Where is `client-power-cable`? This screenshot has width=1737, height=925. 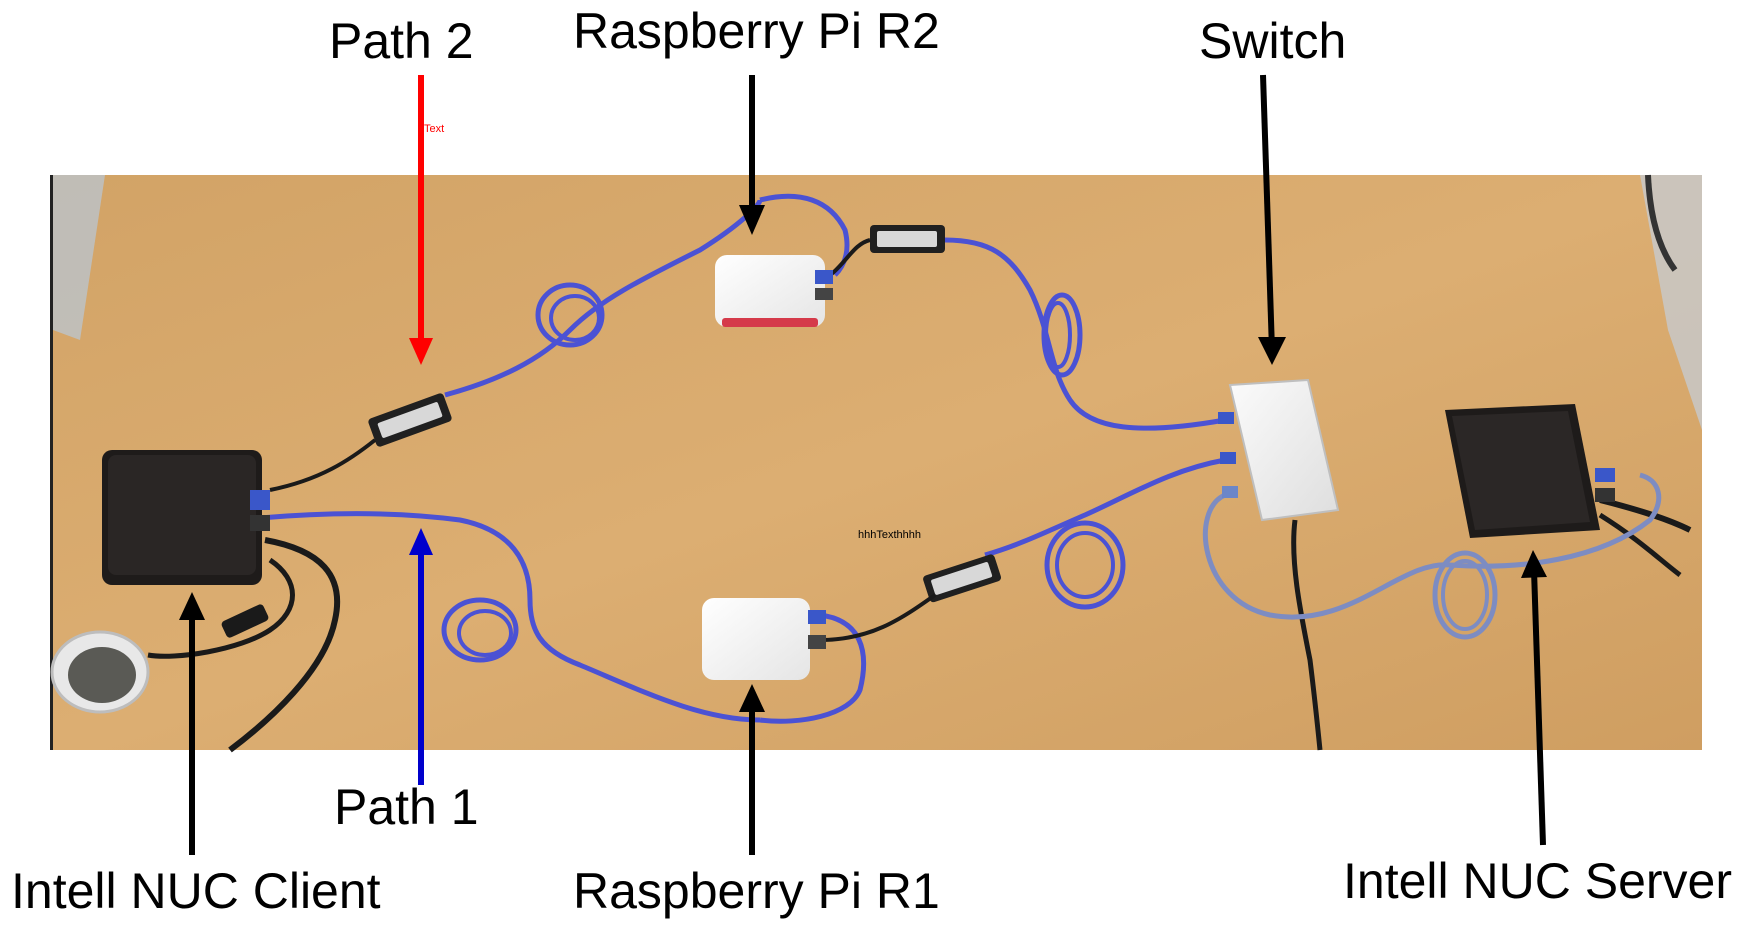 client-power-cable is located at coordinates (284, 645).